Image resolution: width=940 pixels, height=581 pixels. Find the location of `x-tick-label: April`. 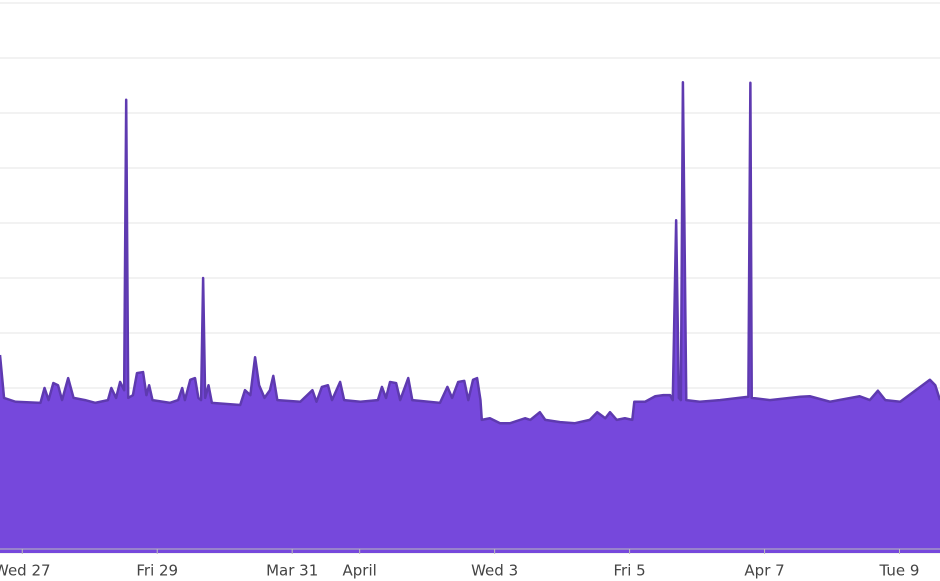

x-tick-label: April is located at coordinates (360, 571).